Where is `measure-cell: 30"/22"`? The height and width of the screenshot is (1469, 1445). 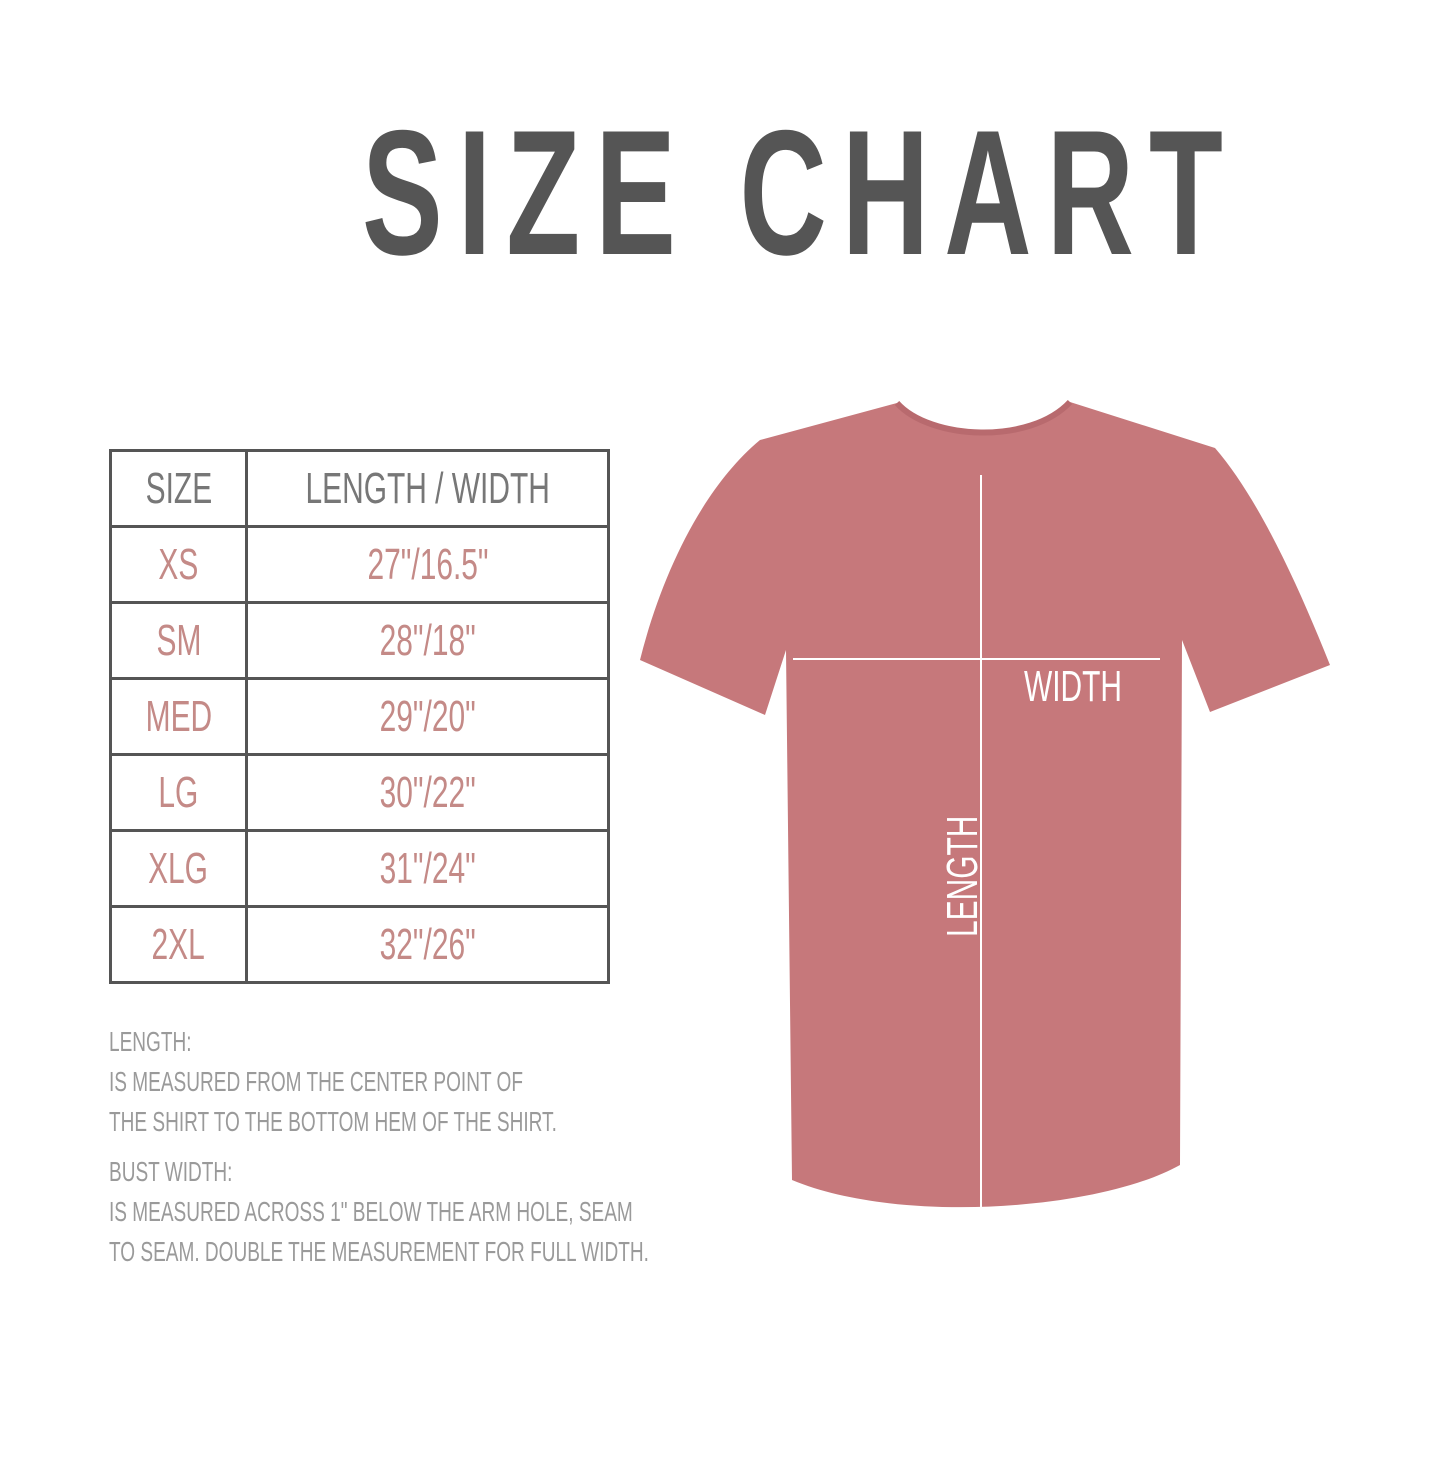 measure-cell: 30"/22" is located at coordinates (427, 792).